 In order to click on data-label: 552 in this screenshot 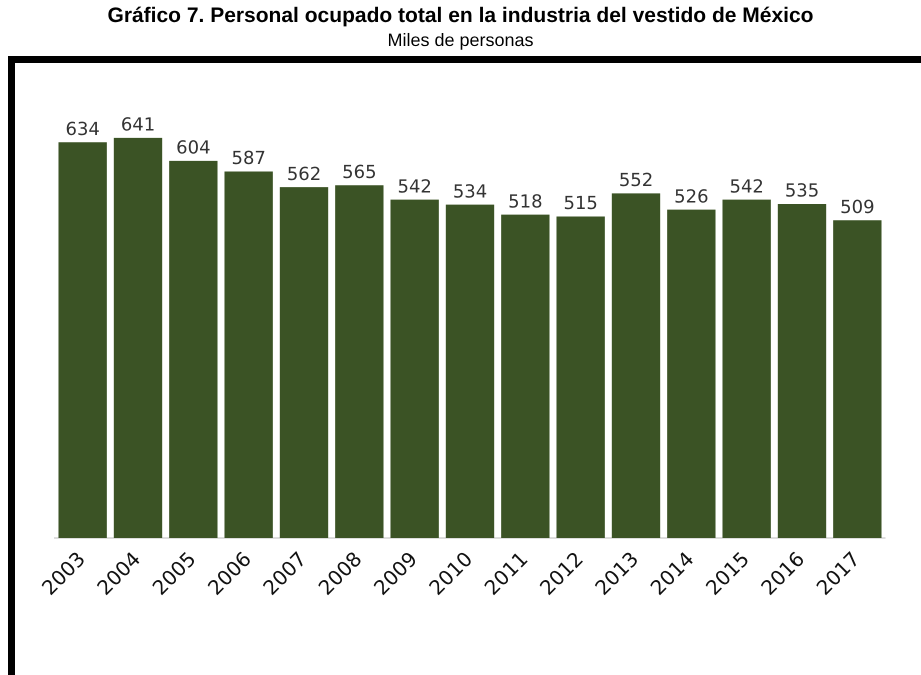, I will do `click(636, 181)`.